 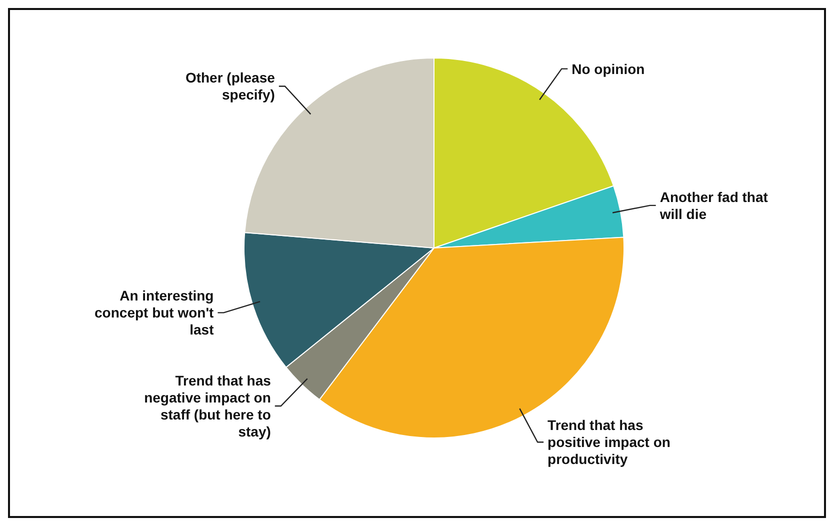 I want to click on slice-label: Another fad that will die, so click(x=713, y=205).